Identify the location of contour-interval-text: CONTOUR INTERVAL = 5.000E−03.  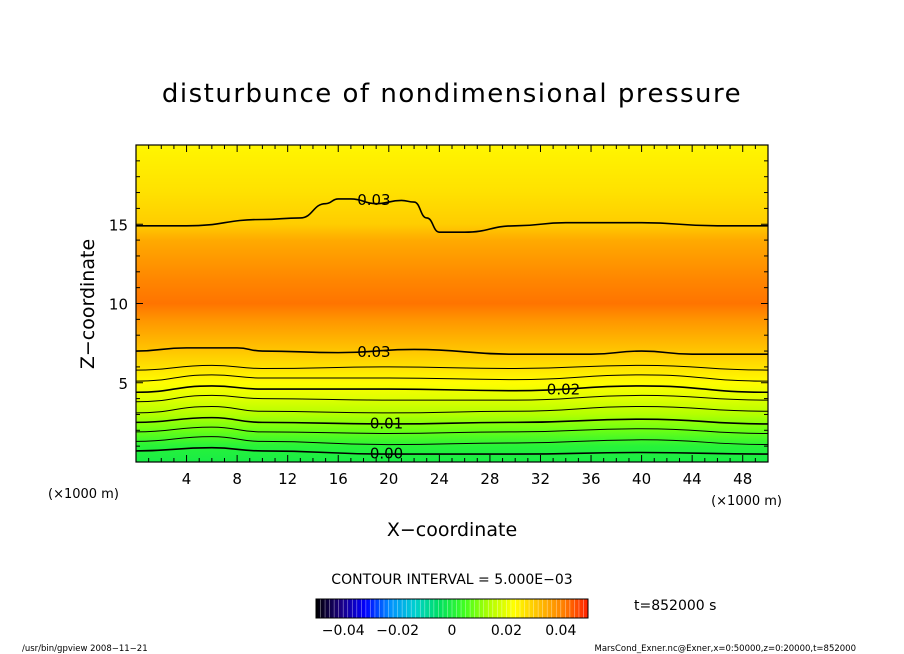
(451, 580).